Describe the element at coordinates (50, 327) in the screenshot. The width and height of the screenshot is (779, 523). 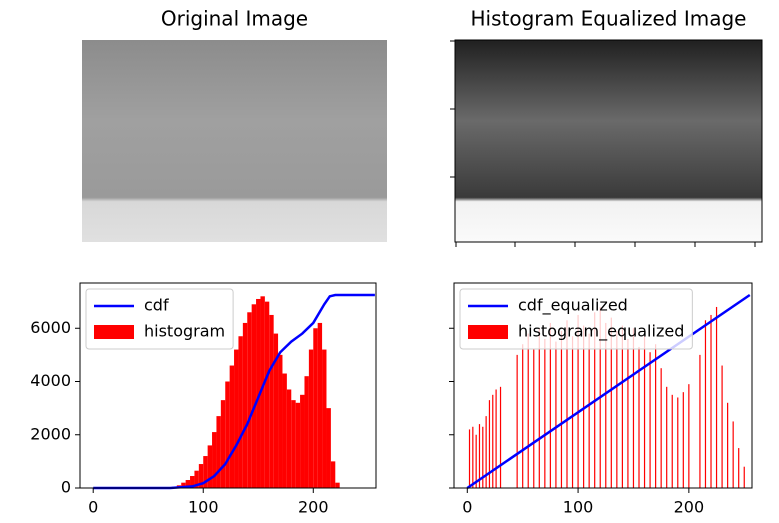
I see `y-tick-label: 6000` at that location.